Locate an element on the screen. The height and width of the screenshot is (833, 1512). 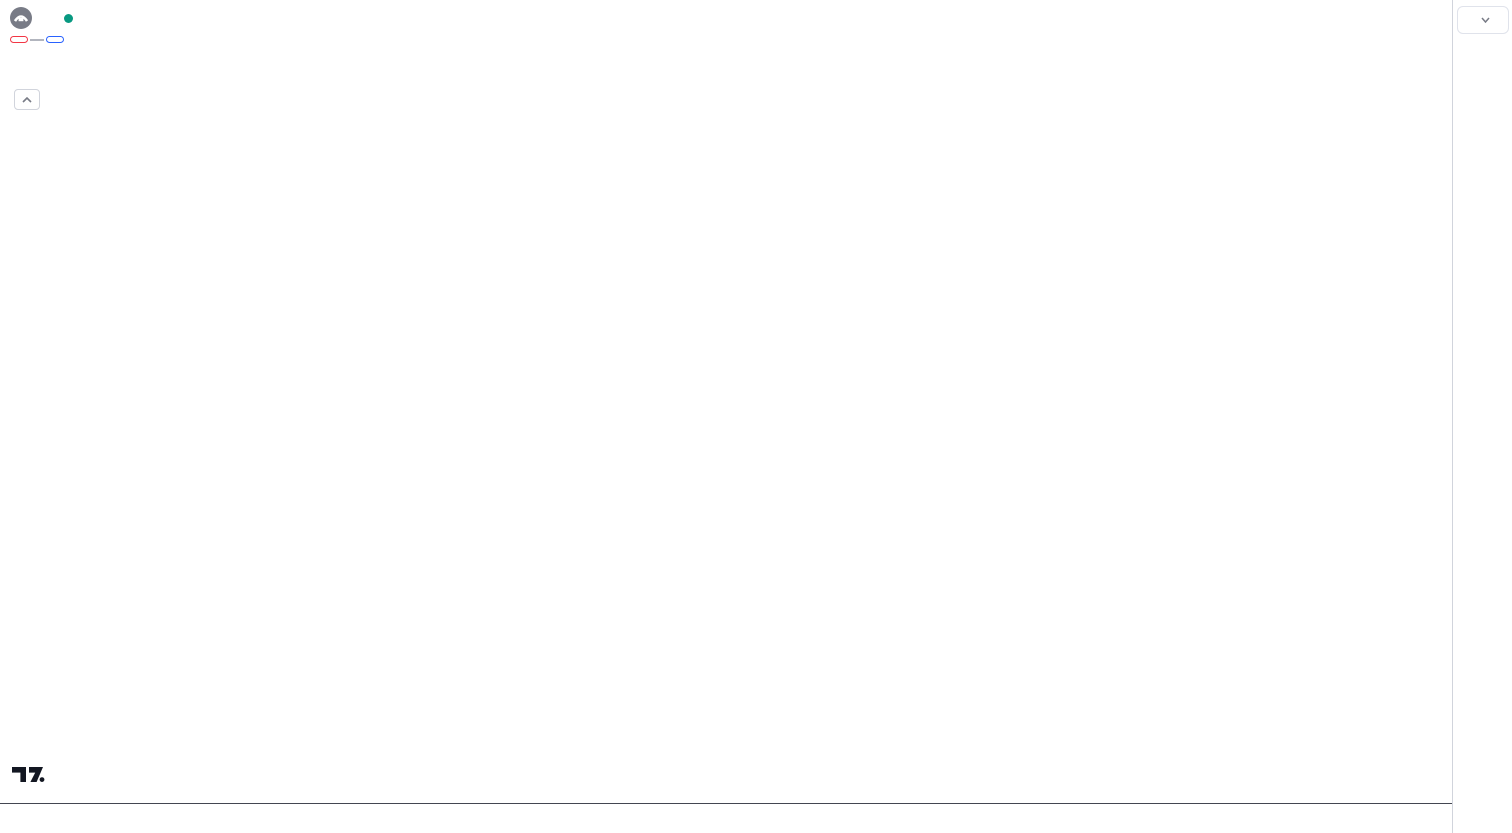
symbol-header is located at coordinates (64, 18).